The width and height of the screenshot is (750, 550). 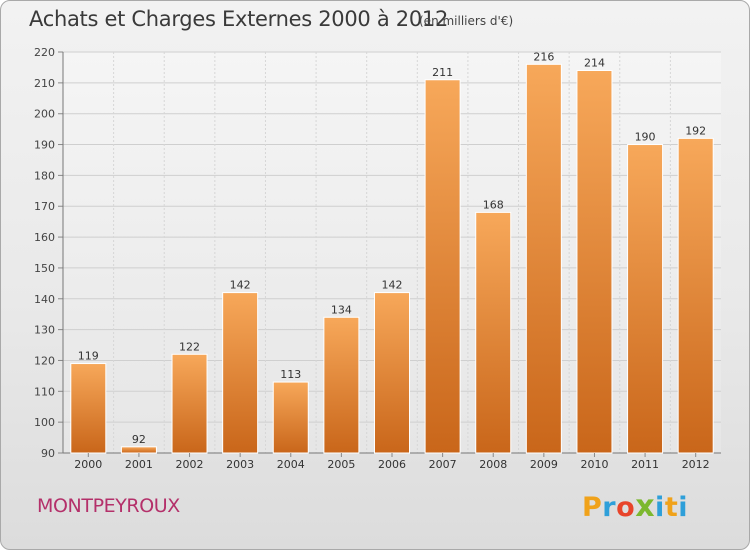 What do you see at coordinates (44, 83) in the screenshot?
I see `y-tick-label-210: 210` at bounding box center [44, 83].